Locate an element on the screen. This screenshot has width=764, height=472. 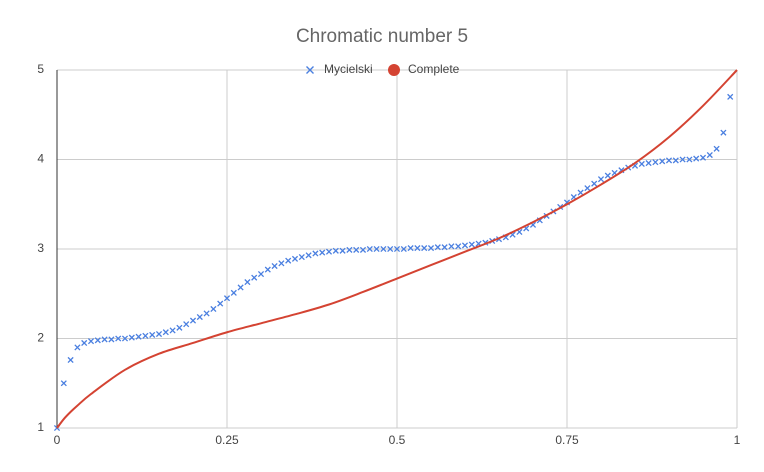
y-tick-label: 5 is located at coordinates (40, 69).